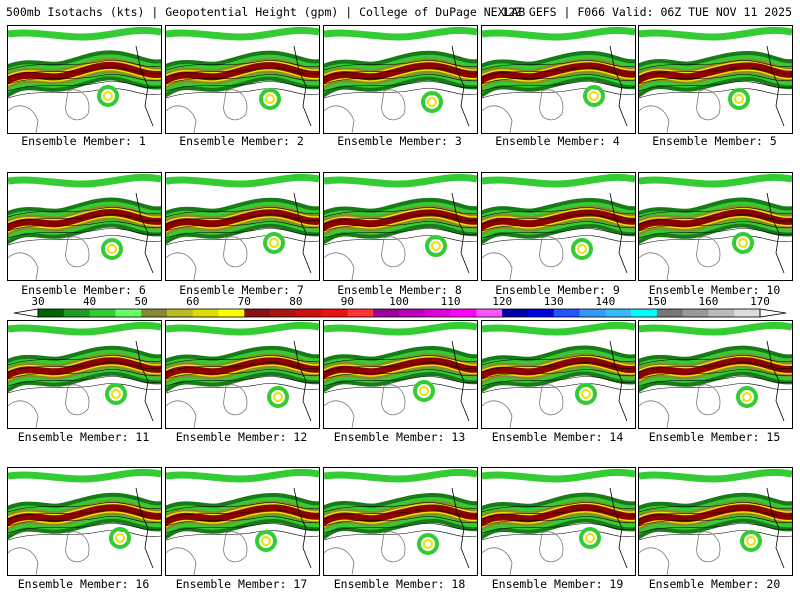  Describe the element at coordinates (241, 141) in the screenshot. I see `ensemble-member-caption: Ensemble Member: 2` at that location.